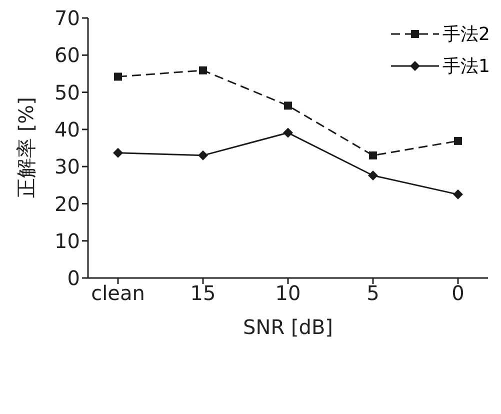 This screenshot has width=501, height=414. What do you see at coordinates (288, 327) in the screenshot?
I see `x-axis-title: SNR [dB]` at bounding box center [288, 327].